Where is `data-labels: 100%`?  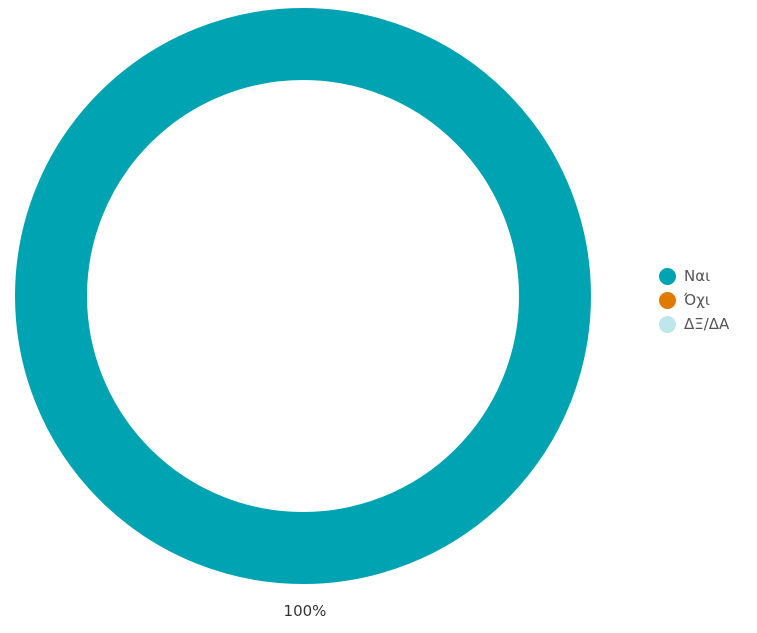 data-labels: 100% is located at coordinates (305, 611).